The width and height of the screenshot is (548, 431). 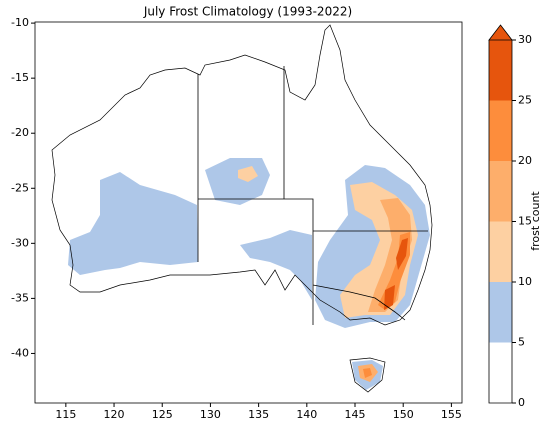 What do you see at coordinates (20, 187) in the screenshot?
I see `y-tick-label: -25` at bounding box center [20, 187].